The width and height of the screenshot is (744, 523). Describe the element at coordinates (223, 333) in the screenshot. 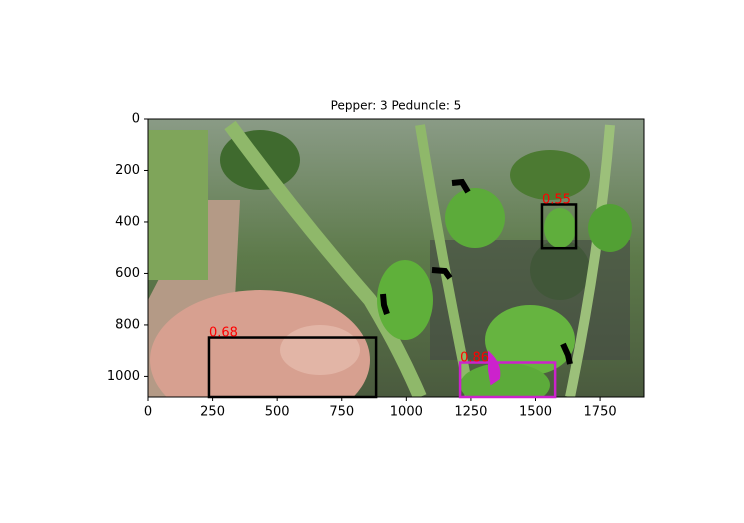

I see `detection-score: 0.68` at that location.